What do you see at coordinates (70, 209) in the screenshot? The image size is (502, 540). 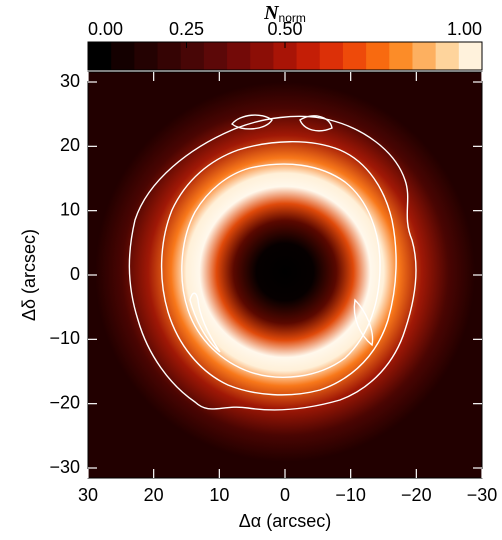 I see `y-tick-label: 10` at bounding box center [70, 209].